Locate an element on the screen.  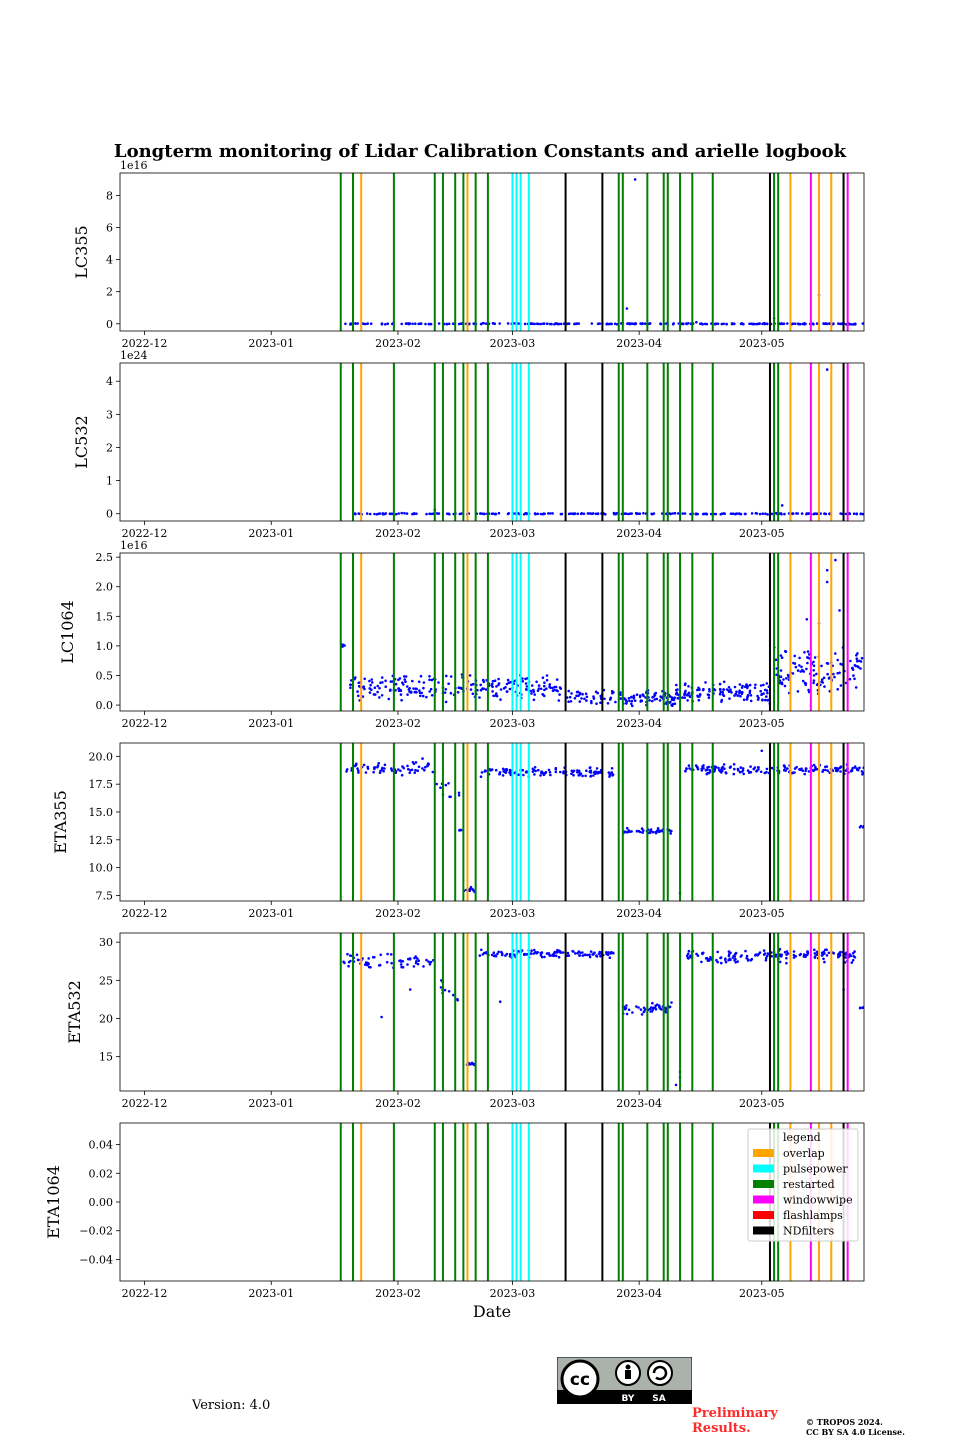
x-tick-label: 2023-05 is located at coordinates (762, 343).